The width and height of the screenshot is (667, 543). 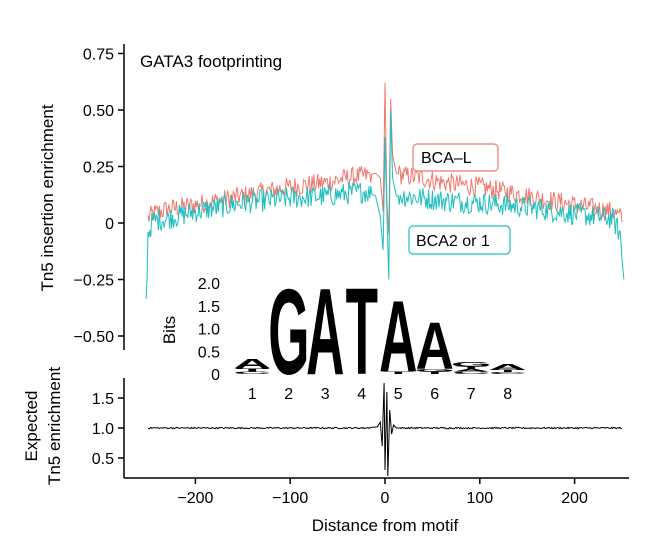 I want to click on legend-bca2: BCA2 or 1, so click(x=459, y=240).